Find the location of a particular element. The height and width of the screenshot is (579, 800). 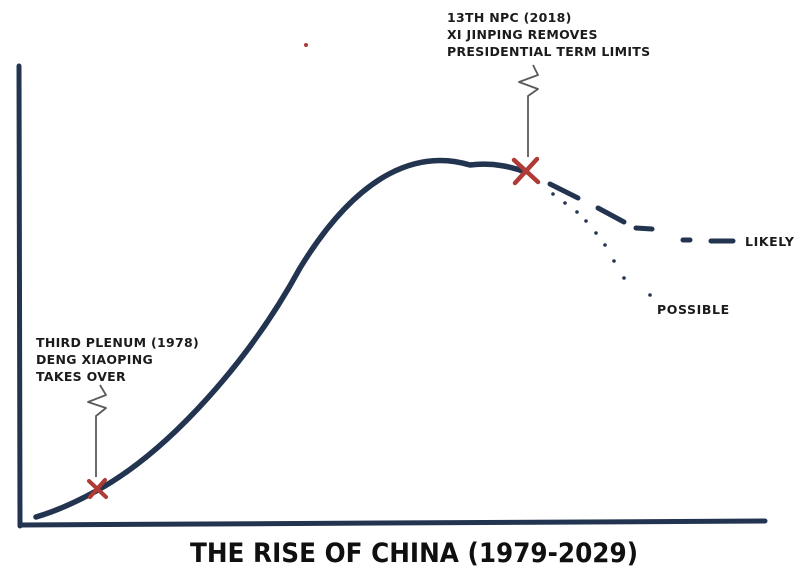

x-axis is located at coordinates (392, 523).